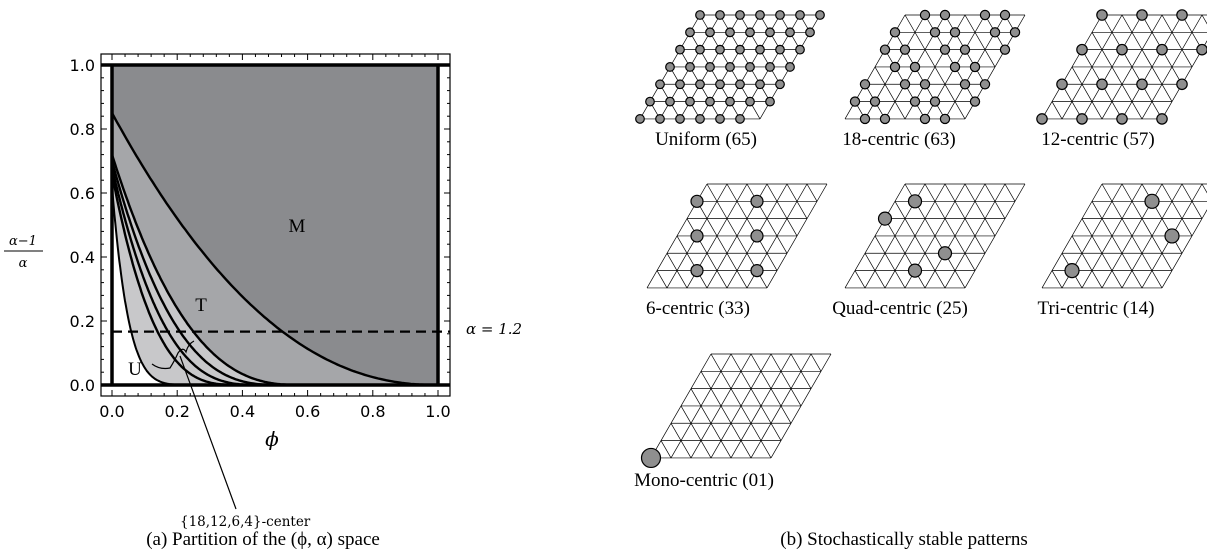 This screenshot has width=1207, height=552. Describe the element at coordinates (1096, 308) in the screenshot. I see `pattern-label-tri-centric: Tri-centric (14)` at that location.